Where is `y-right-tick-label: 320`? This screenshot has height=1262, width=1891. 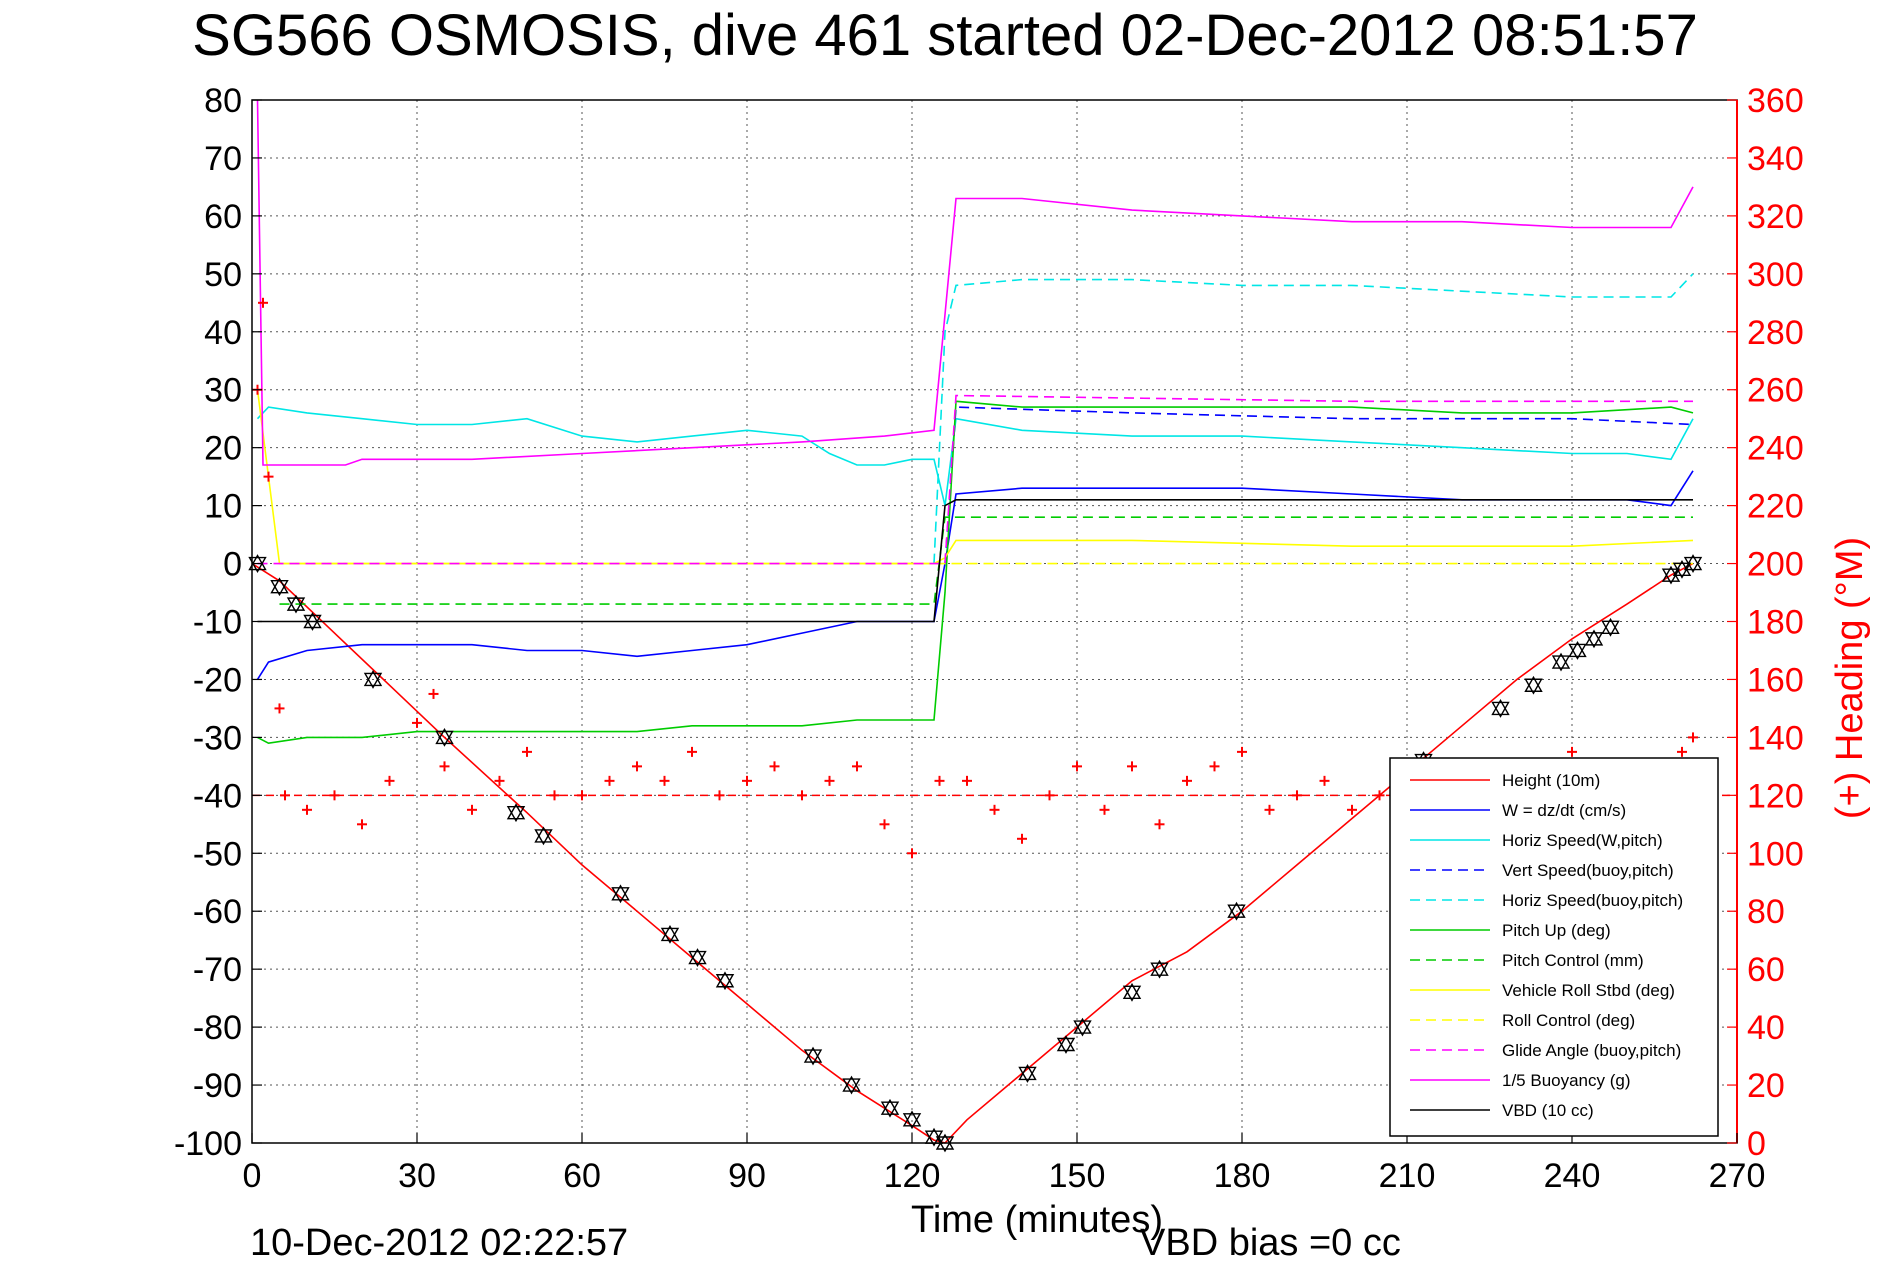 y-right-tick-label: 320 is located at coordinates (1775, 217).